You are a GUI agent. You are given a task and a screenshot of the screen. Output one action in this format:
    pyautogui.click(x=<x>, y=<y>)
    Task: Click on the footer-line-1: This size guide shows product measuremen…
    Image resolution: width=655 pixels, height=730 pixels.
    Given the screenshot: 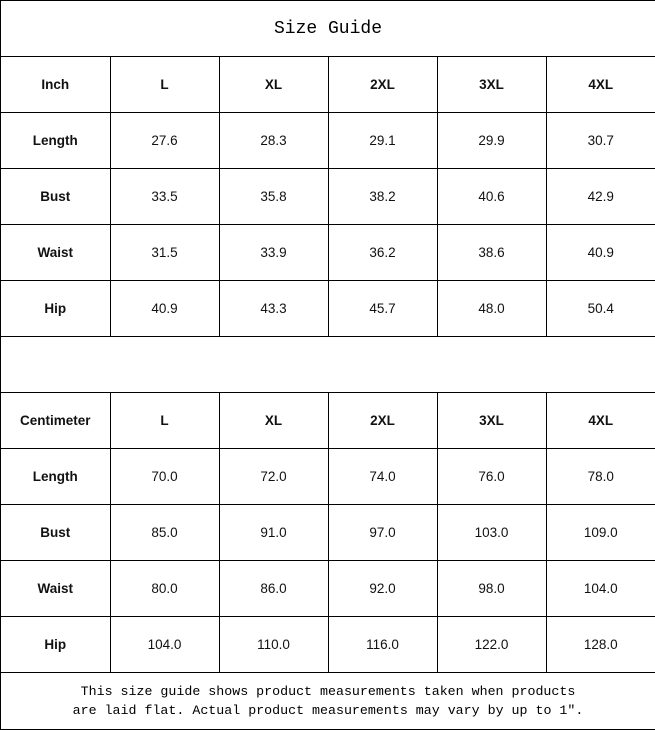 What is the action you would take?
    pyautogui.click(x=328, y=691)
    